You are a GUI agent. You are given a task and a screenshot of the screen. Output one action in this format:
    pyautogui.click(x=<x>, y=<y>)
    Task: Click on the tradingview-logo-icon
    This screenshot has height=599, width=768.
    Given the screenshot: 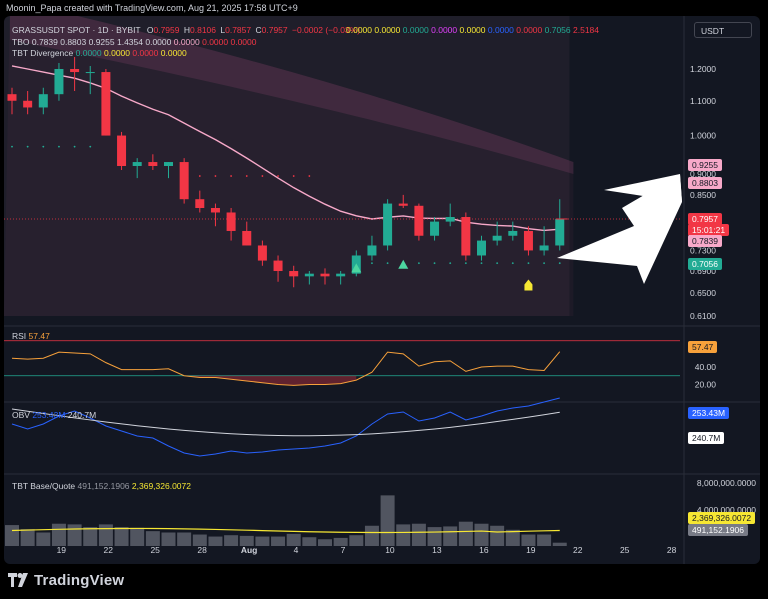 What is the action you would take?
    pyautogui.click(x=19, y=580)
    